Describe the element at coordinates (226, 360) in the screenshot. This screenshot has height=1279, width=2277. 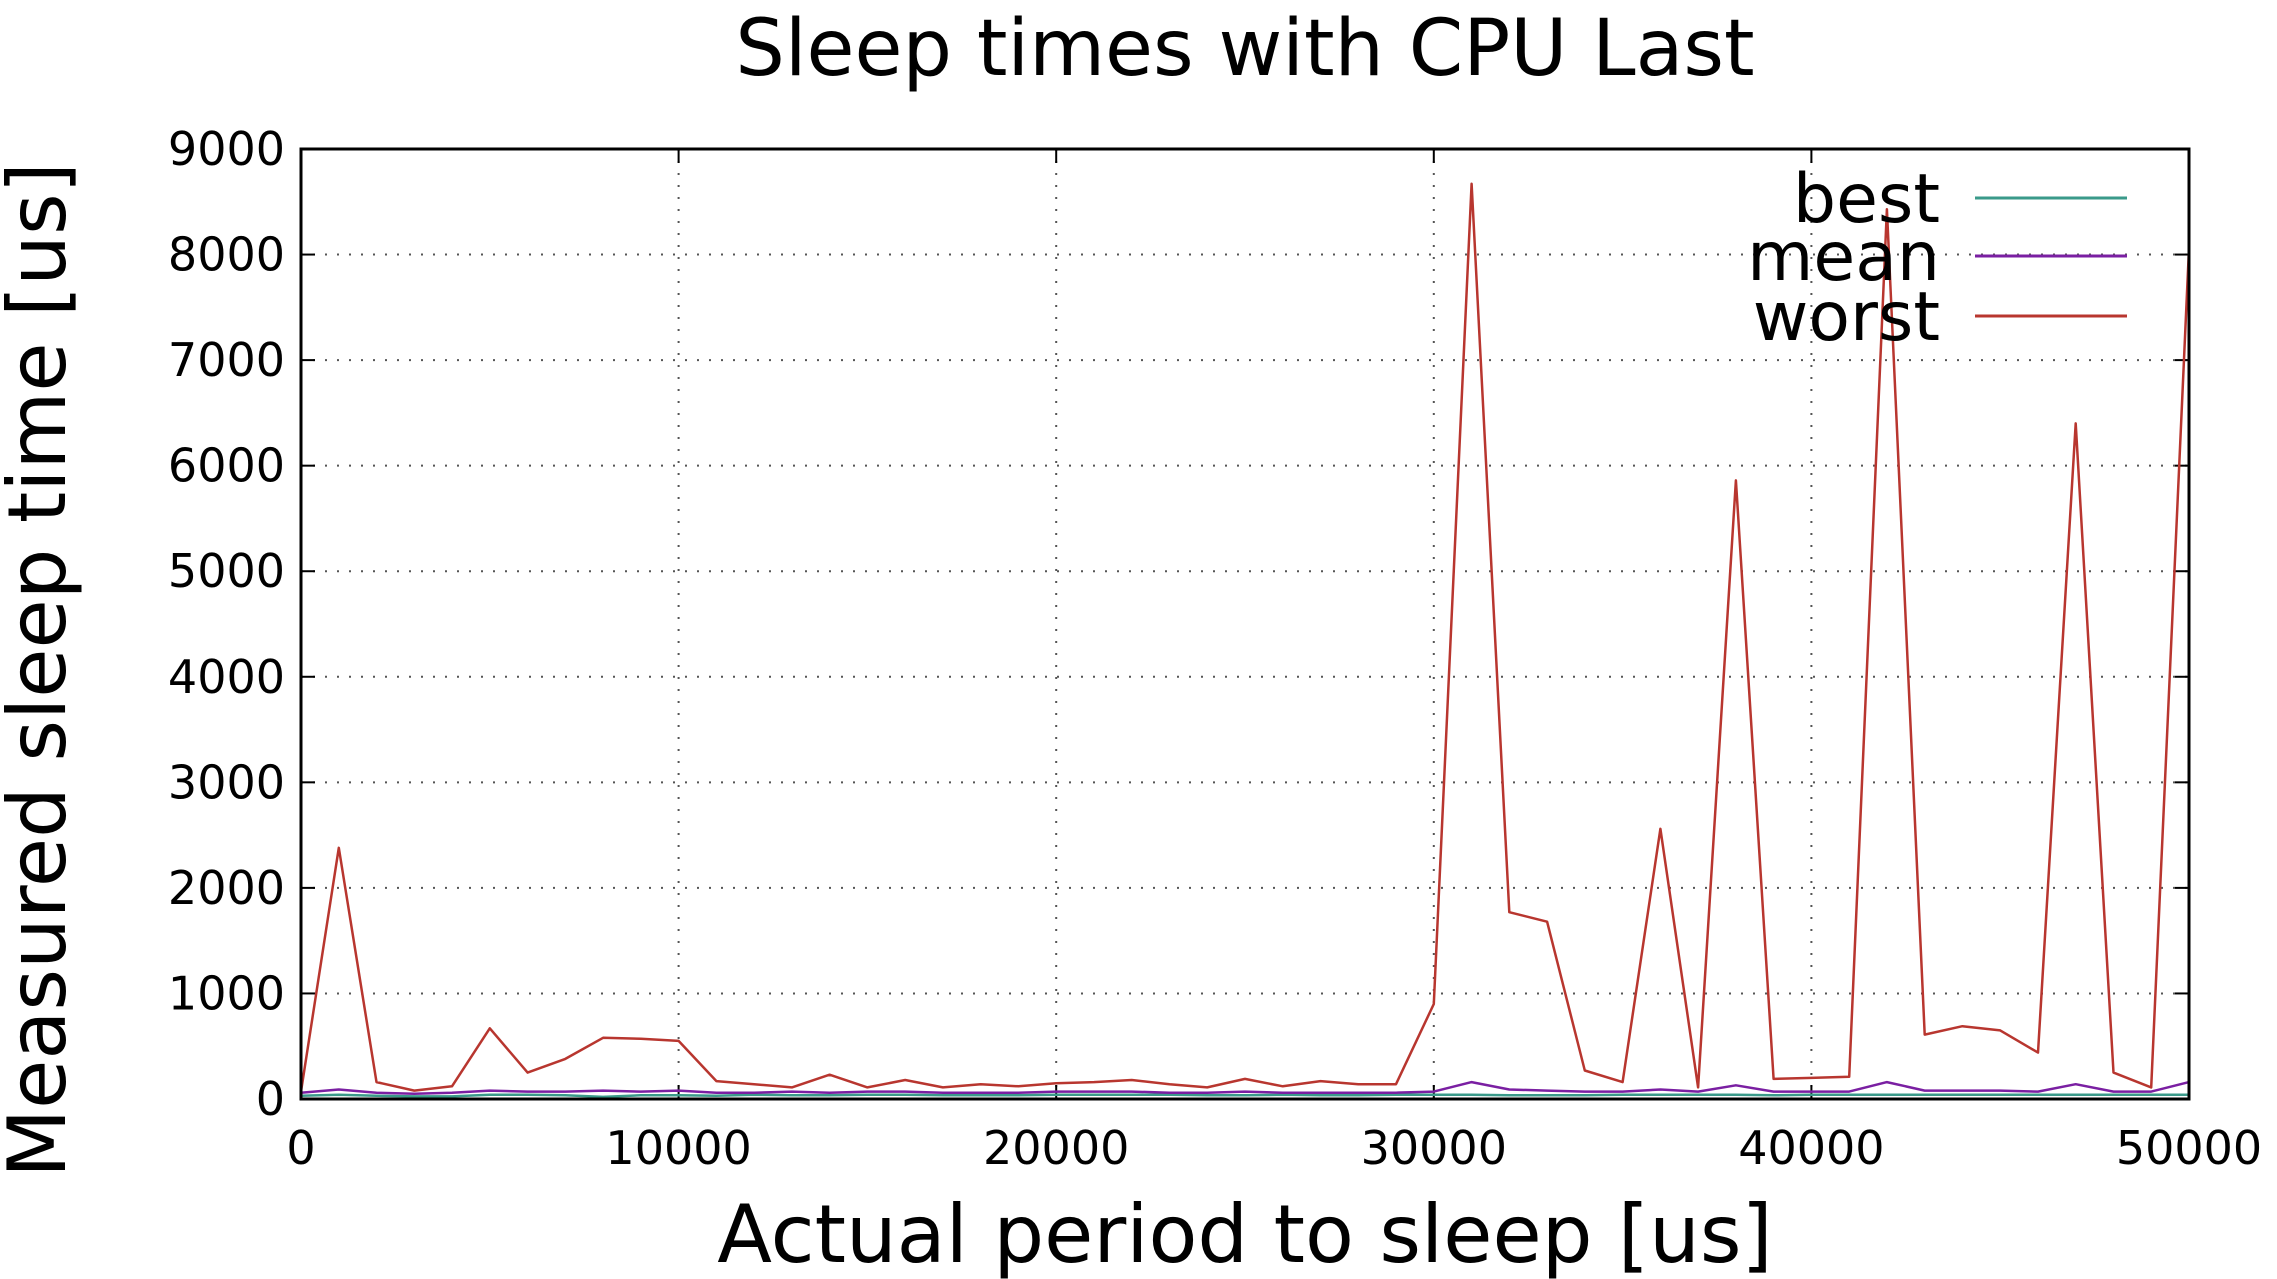
I see `y-tick-label: 7000` at that location.